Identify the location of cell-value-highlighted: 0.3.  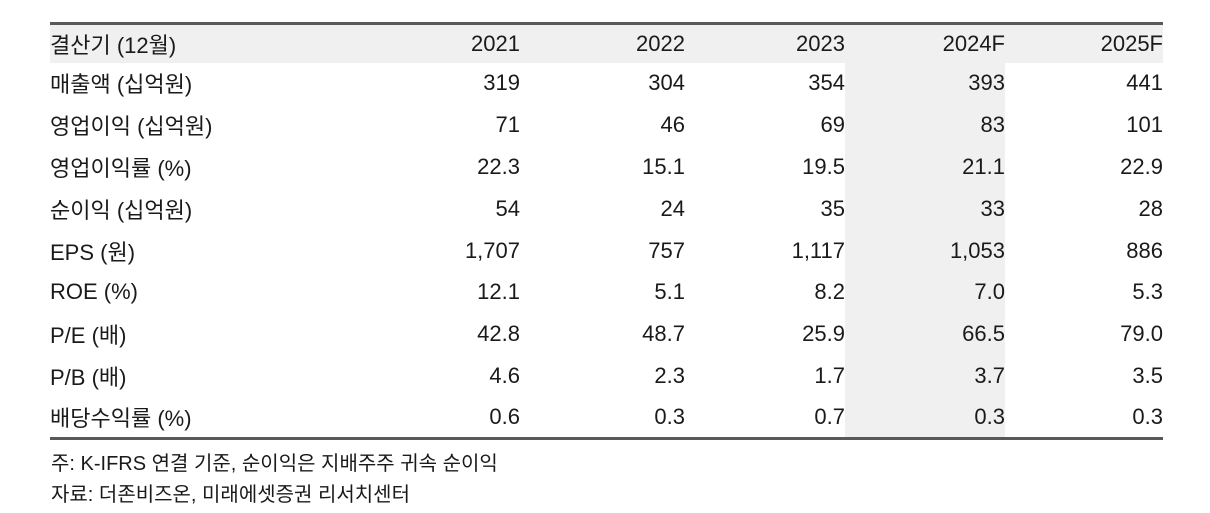
(925, 417).